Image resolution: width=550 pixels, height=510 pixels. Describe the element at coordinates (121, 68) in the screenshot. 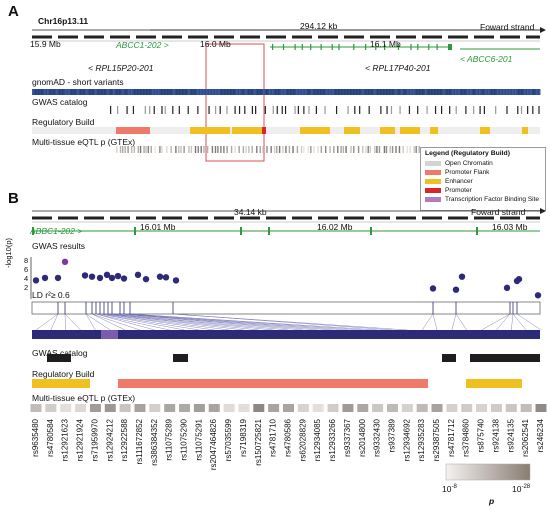

I see `gene-rpl15p20-label: < RPL15P20-201` at that location.